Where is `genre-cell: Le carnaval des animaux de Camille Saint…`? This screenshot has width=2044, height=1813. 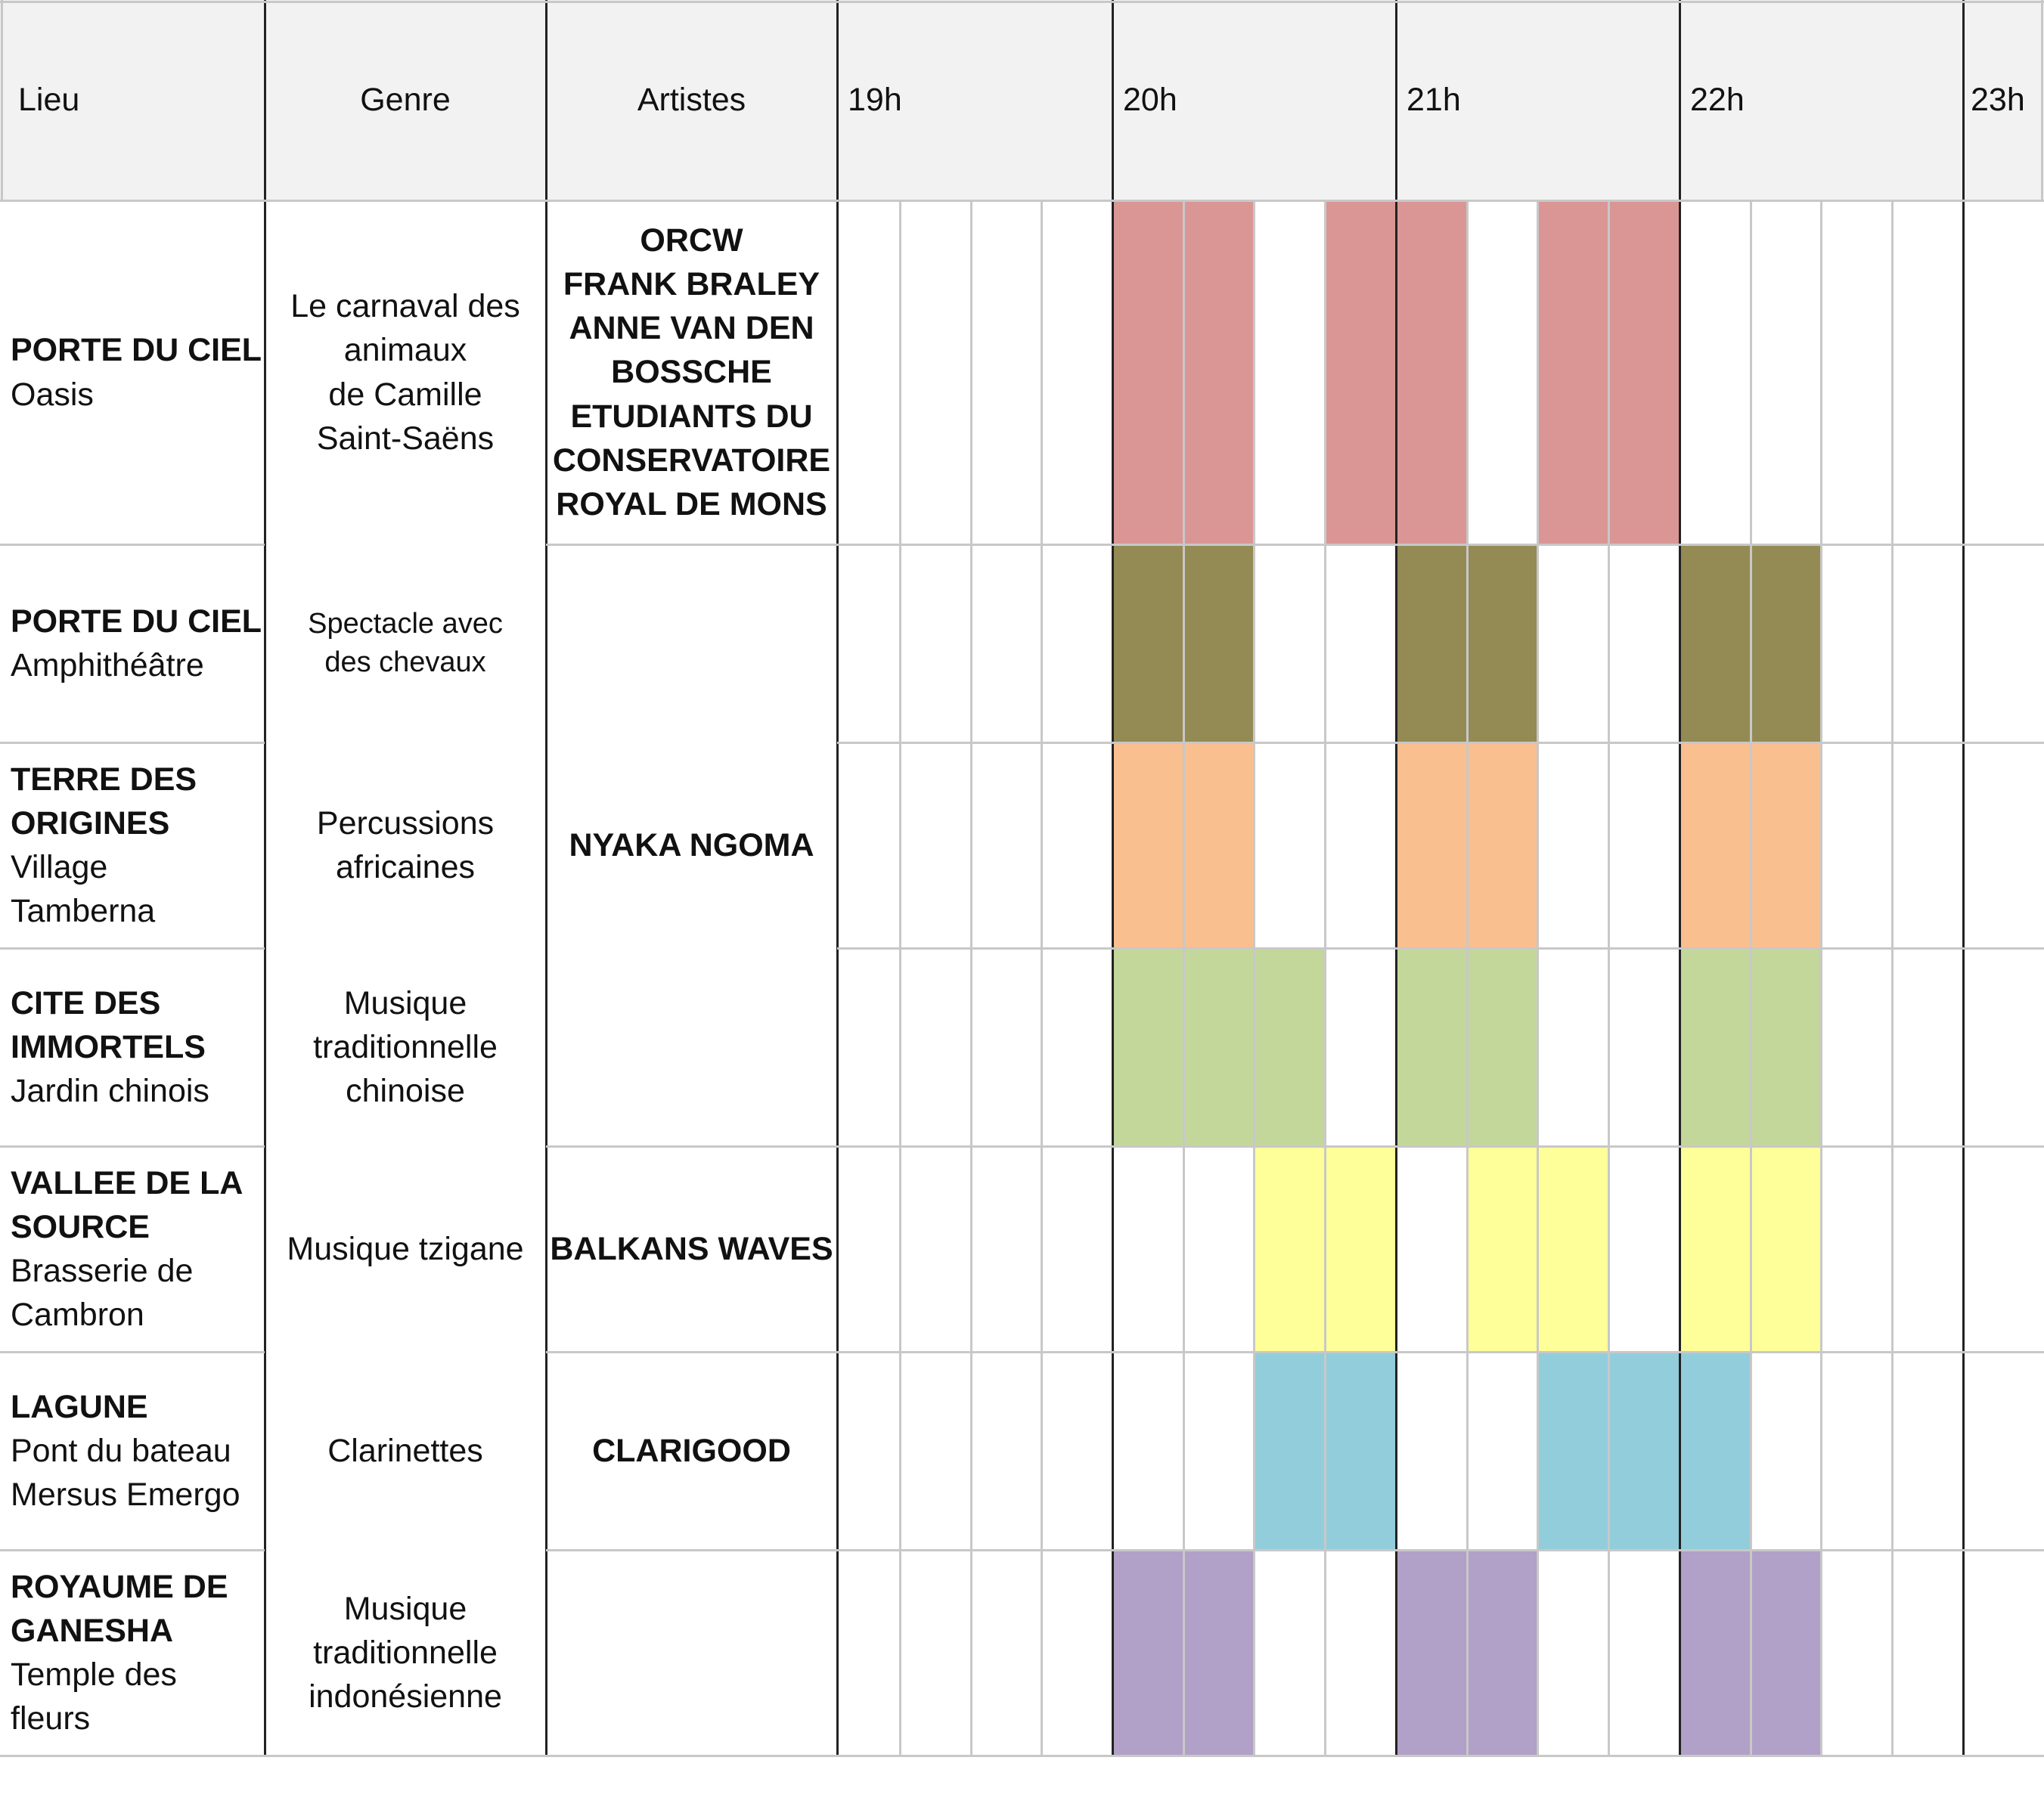 genre-cell: Le carnaval des animaux de Camille Saint… is located at coordinates (405, 372).